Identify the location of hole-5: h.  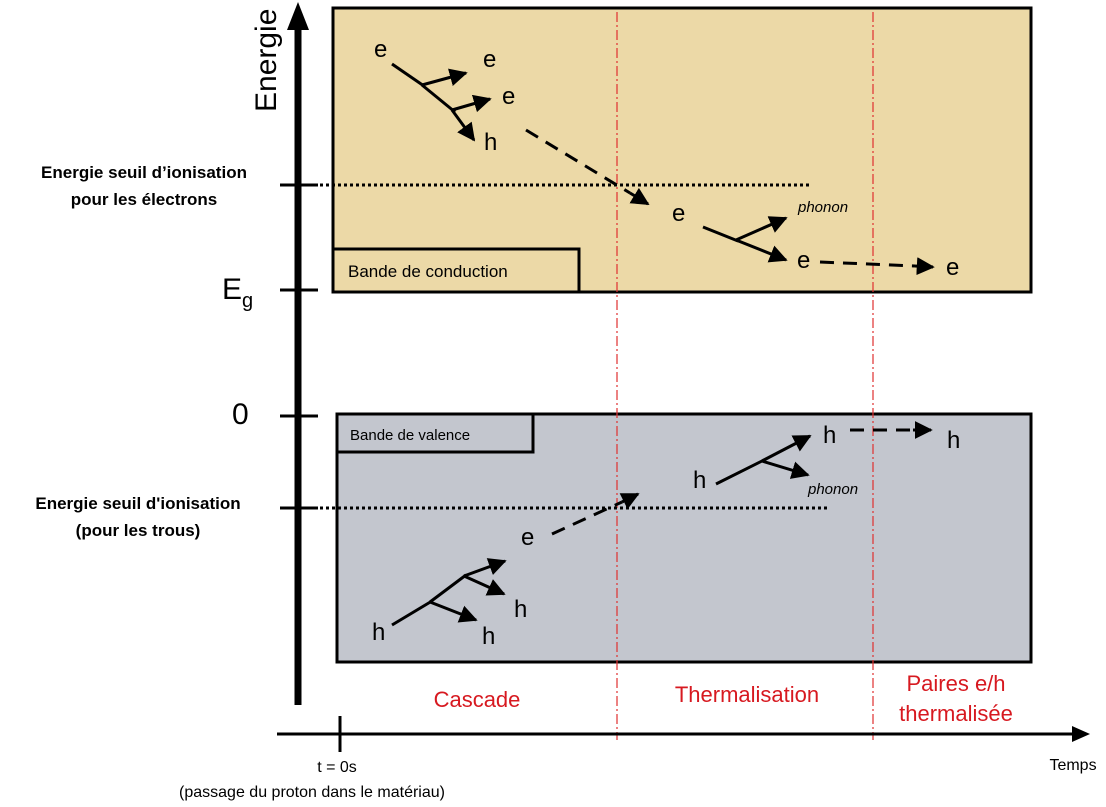
(699, 480).